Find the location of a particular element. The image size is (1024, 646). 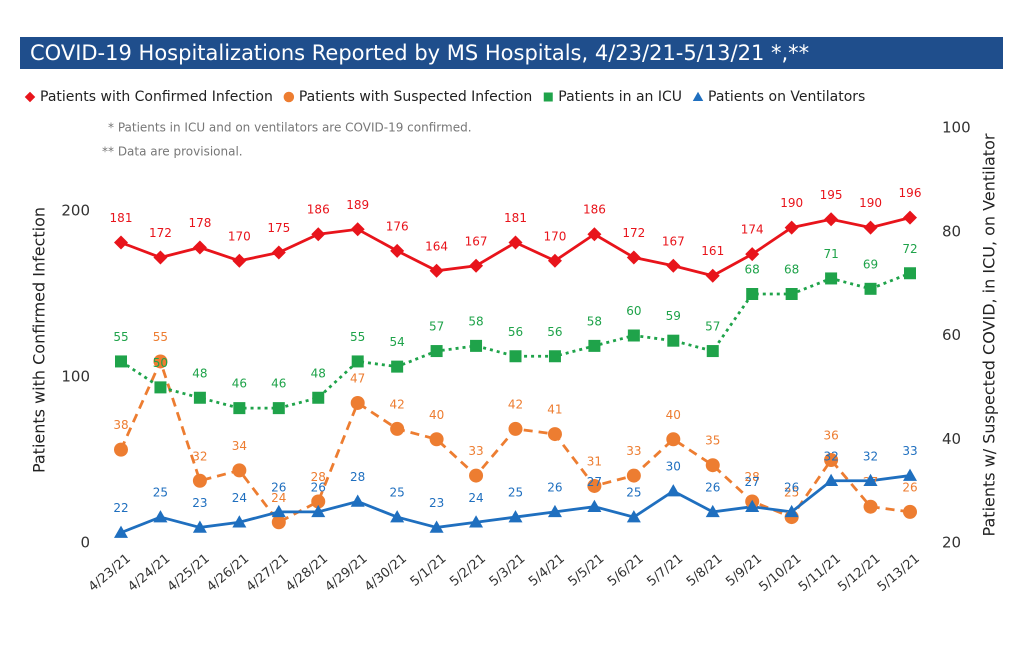

data-label: 27 is located at coordinates (594, 482).